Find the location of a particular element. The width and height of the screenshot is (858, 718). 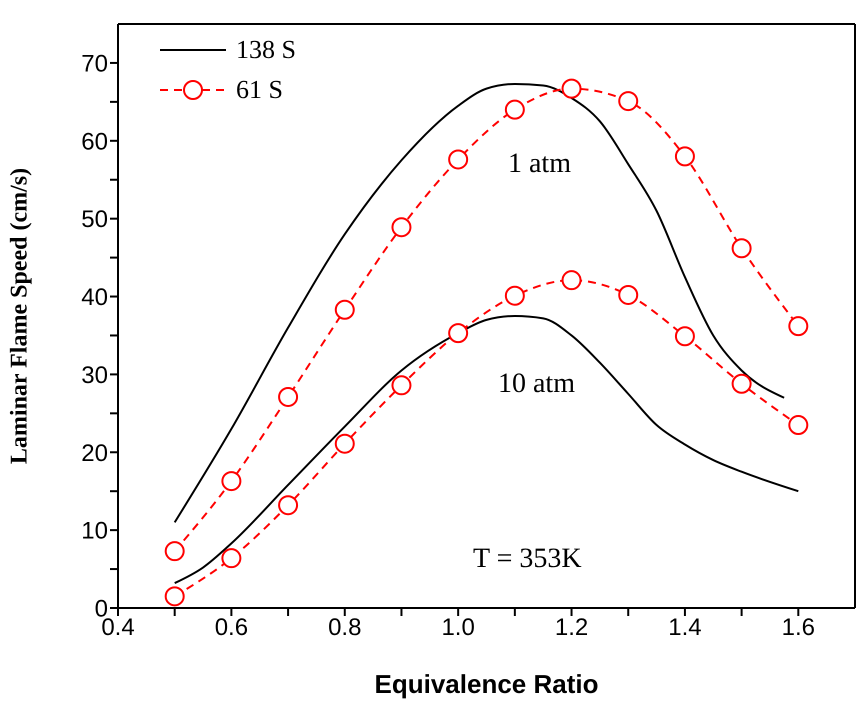

x-tick-label: 1.4 is located at coordinates (685, 628).